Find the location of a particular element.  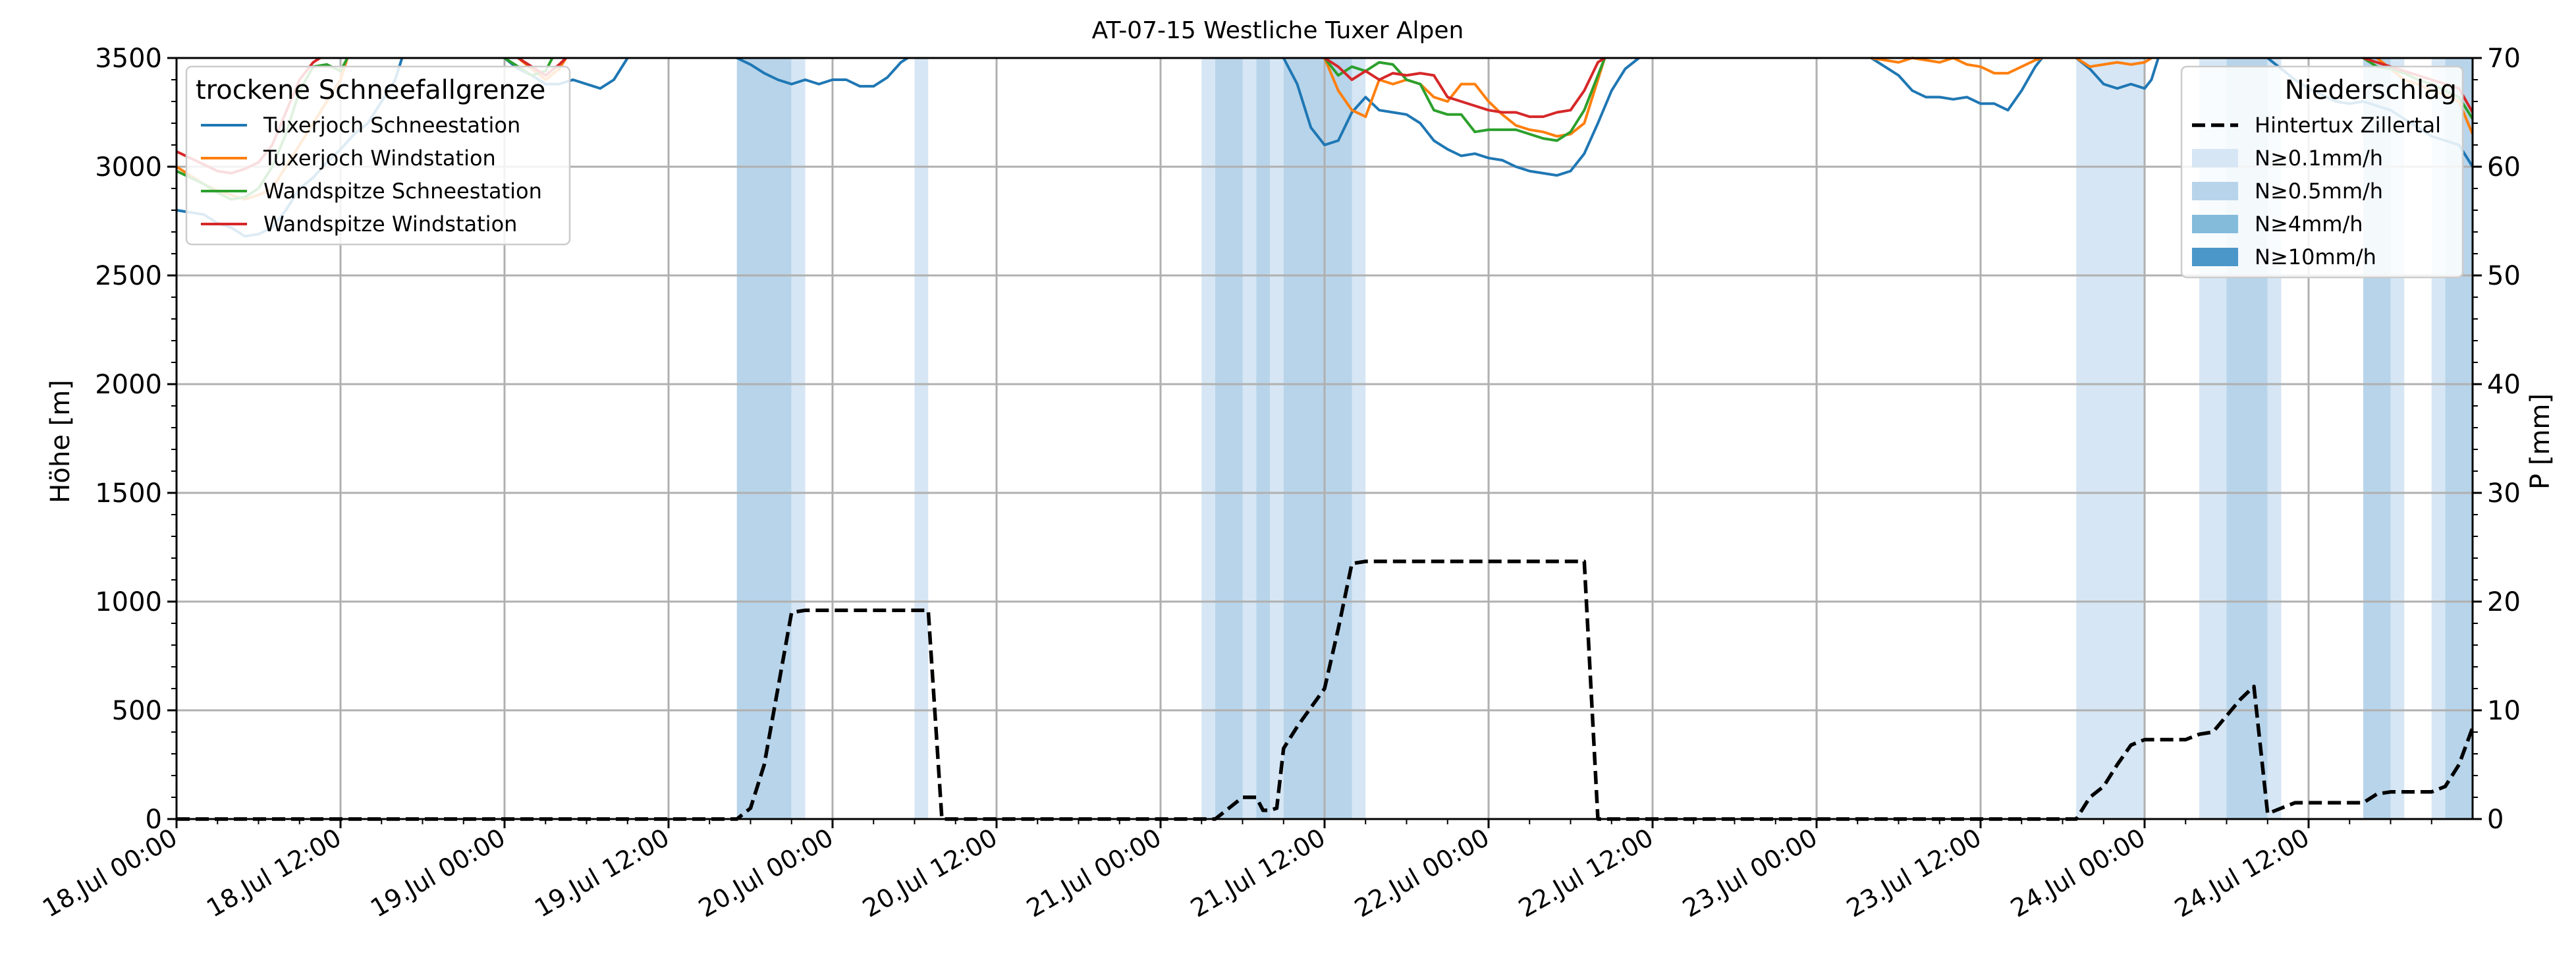

legend-left-label-0: Tuxerjoch Schneestation is located at coordinates (391, 126).